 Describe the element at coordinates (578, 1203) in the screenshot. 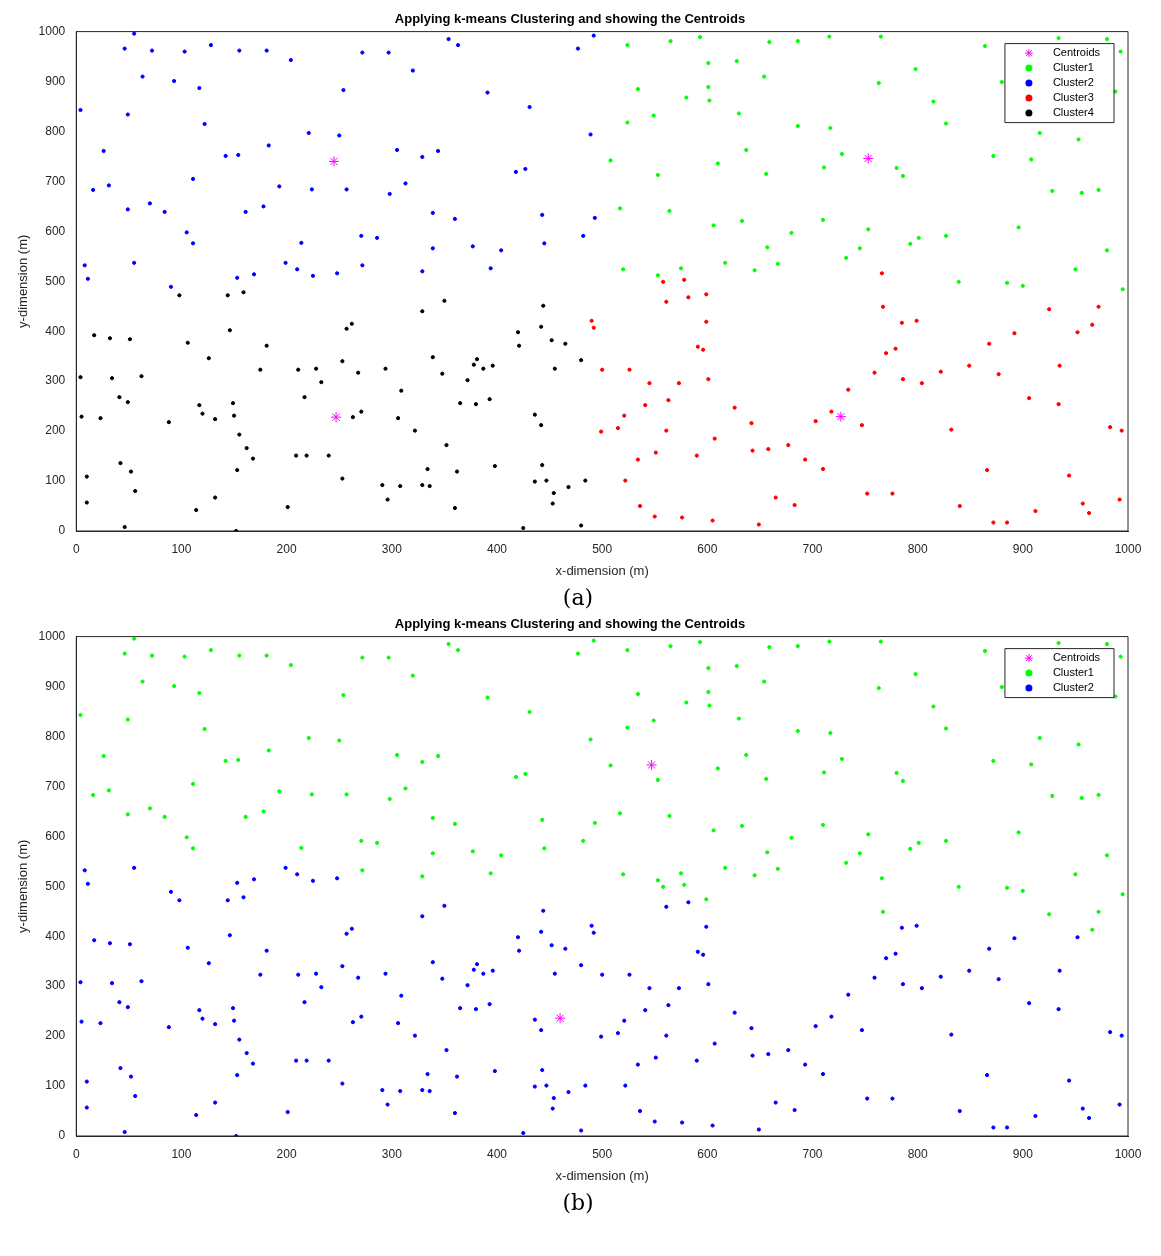

I see `text: (b)` at that location.